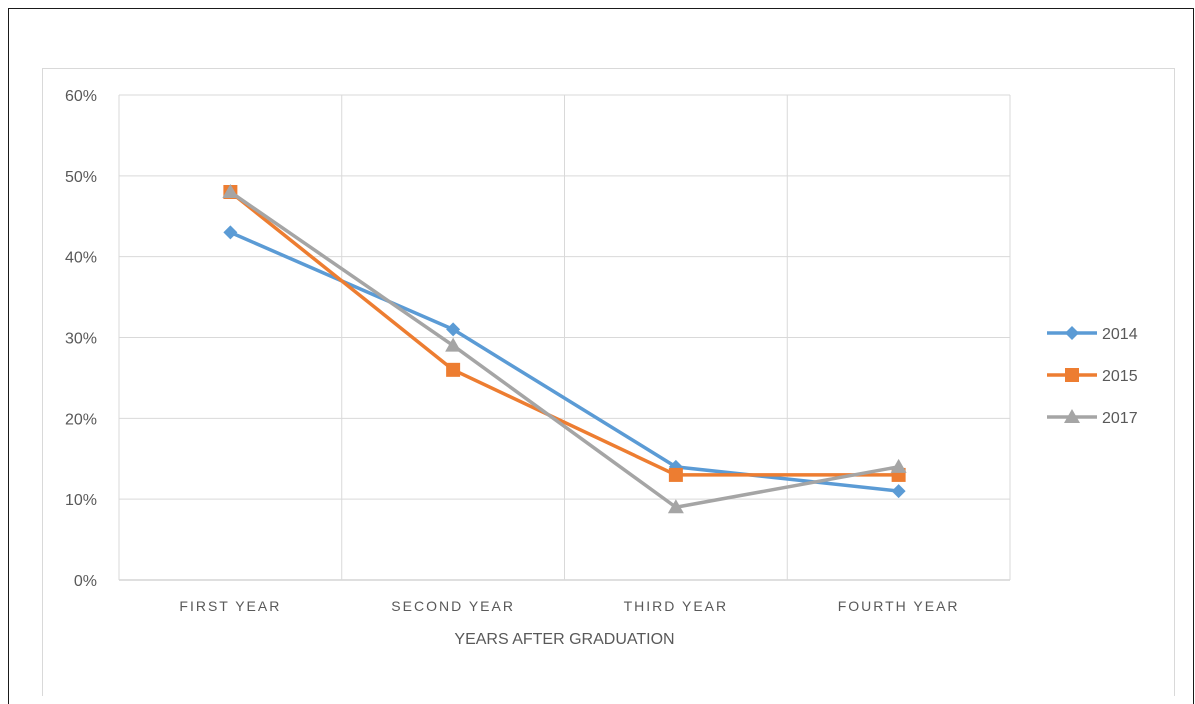 The height and width of the screenshot is (704, 1195). What do you see at coordinates (230, 606) in the screenshot?
I see `x-tick-label: FIRST YEAR` at bounding box center [230, 606].